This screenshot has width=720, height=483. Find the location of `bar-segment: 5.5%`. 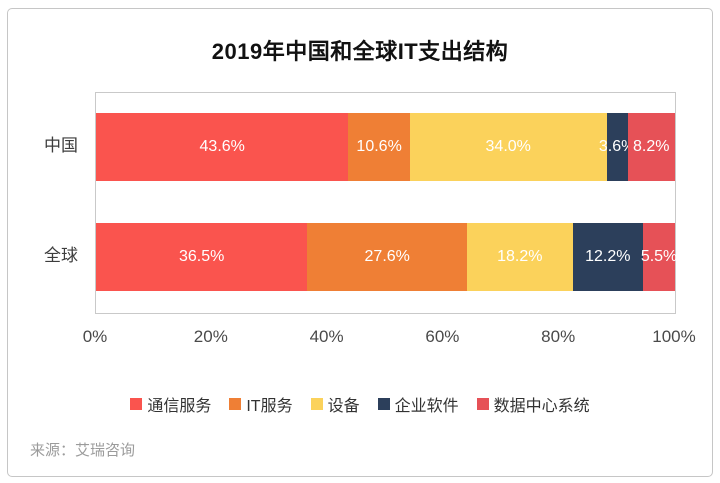

bar-segment: 5.5% is located at coordinates (659, 257).